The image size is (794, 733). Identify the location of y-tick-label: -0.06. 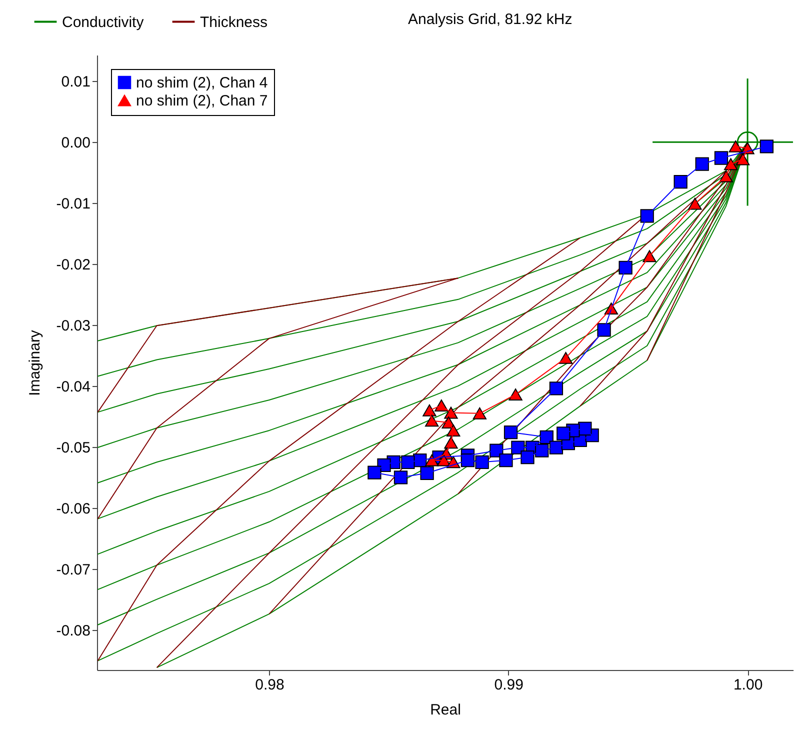
(73, 509).